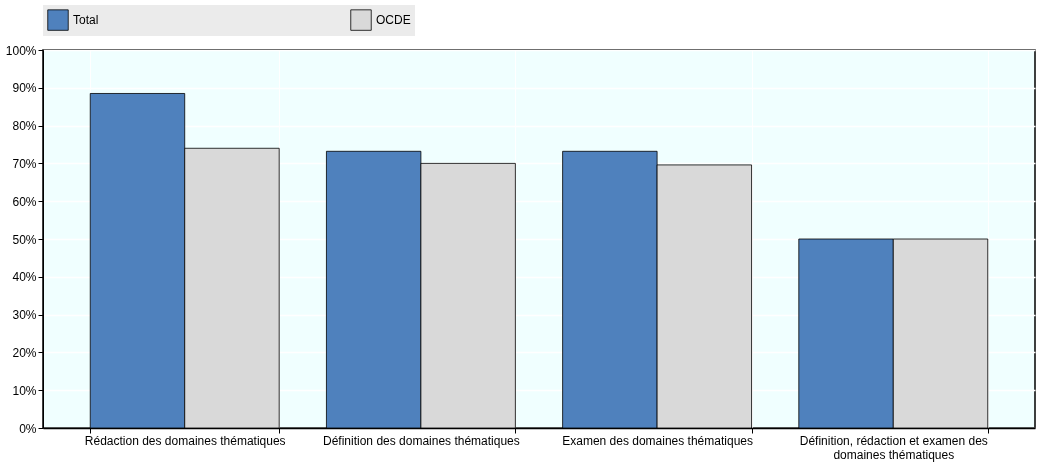  Describe the element at coordinates (24, 88) in the screenshot. I see `y-tick-label: 90%` at that location.